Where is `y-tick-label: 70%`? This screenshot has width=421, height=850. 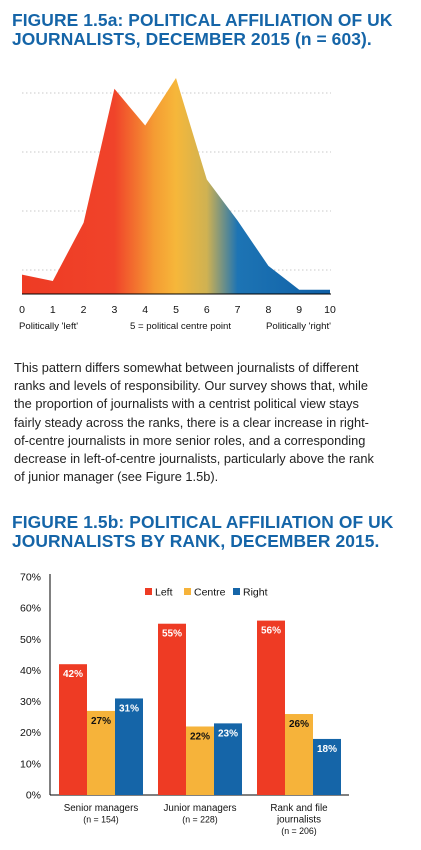 y-tick-label: 70% is located at coordinates (30, 578).